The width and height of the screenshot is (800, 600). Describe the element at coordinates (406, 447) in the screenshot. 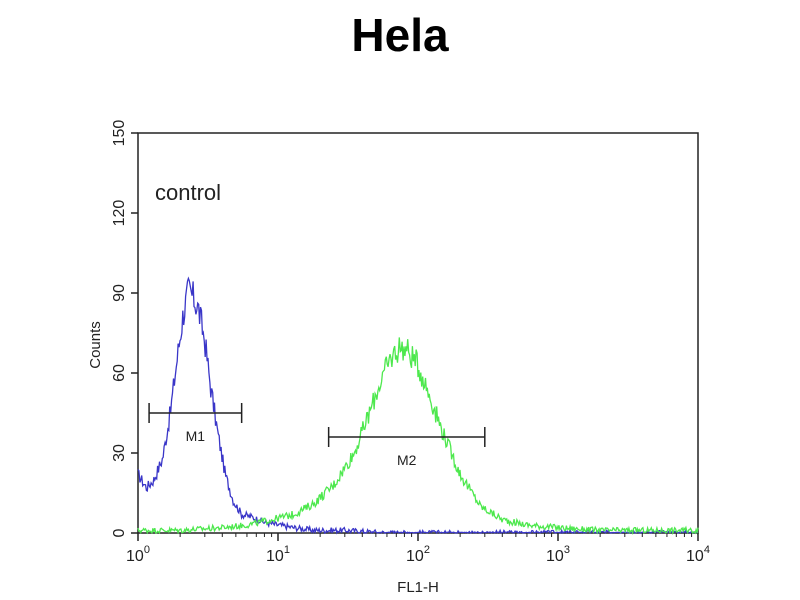

I see `gate-m2: M2` at that location.